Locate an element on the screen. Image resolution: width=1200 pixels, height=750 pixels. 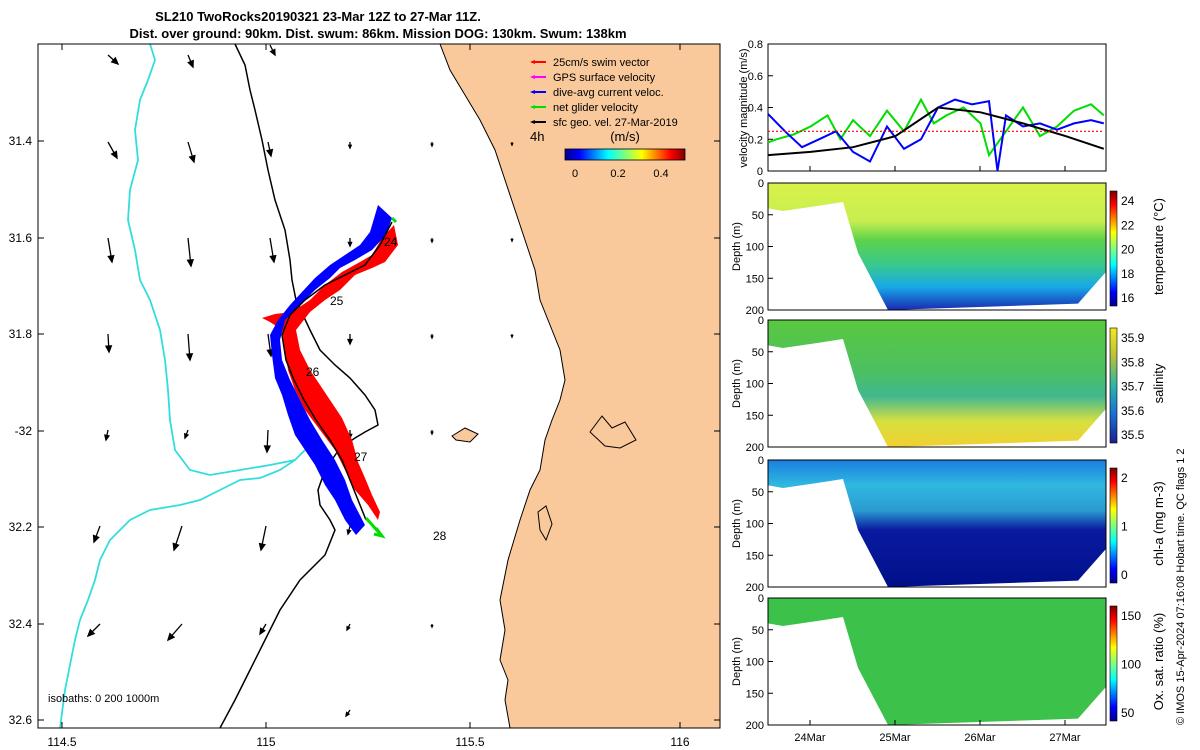
swim-vectors is located at coordinates (330, 372).